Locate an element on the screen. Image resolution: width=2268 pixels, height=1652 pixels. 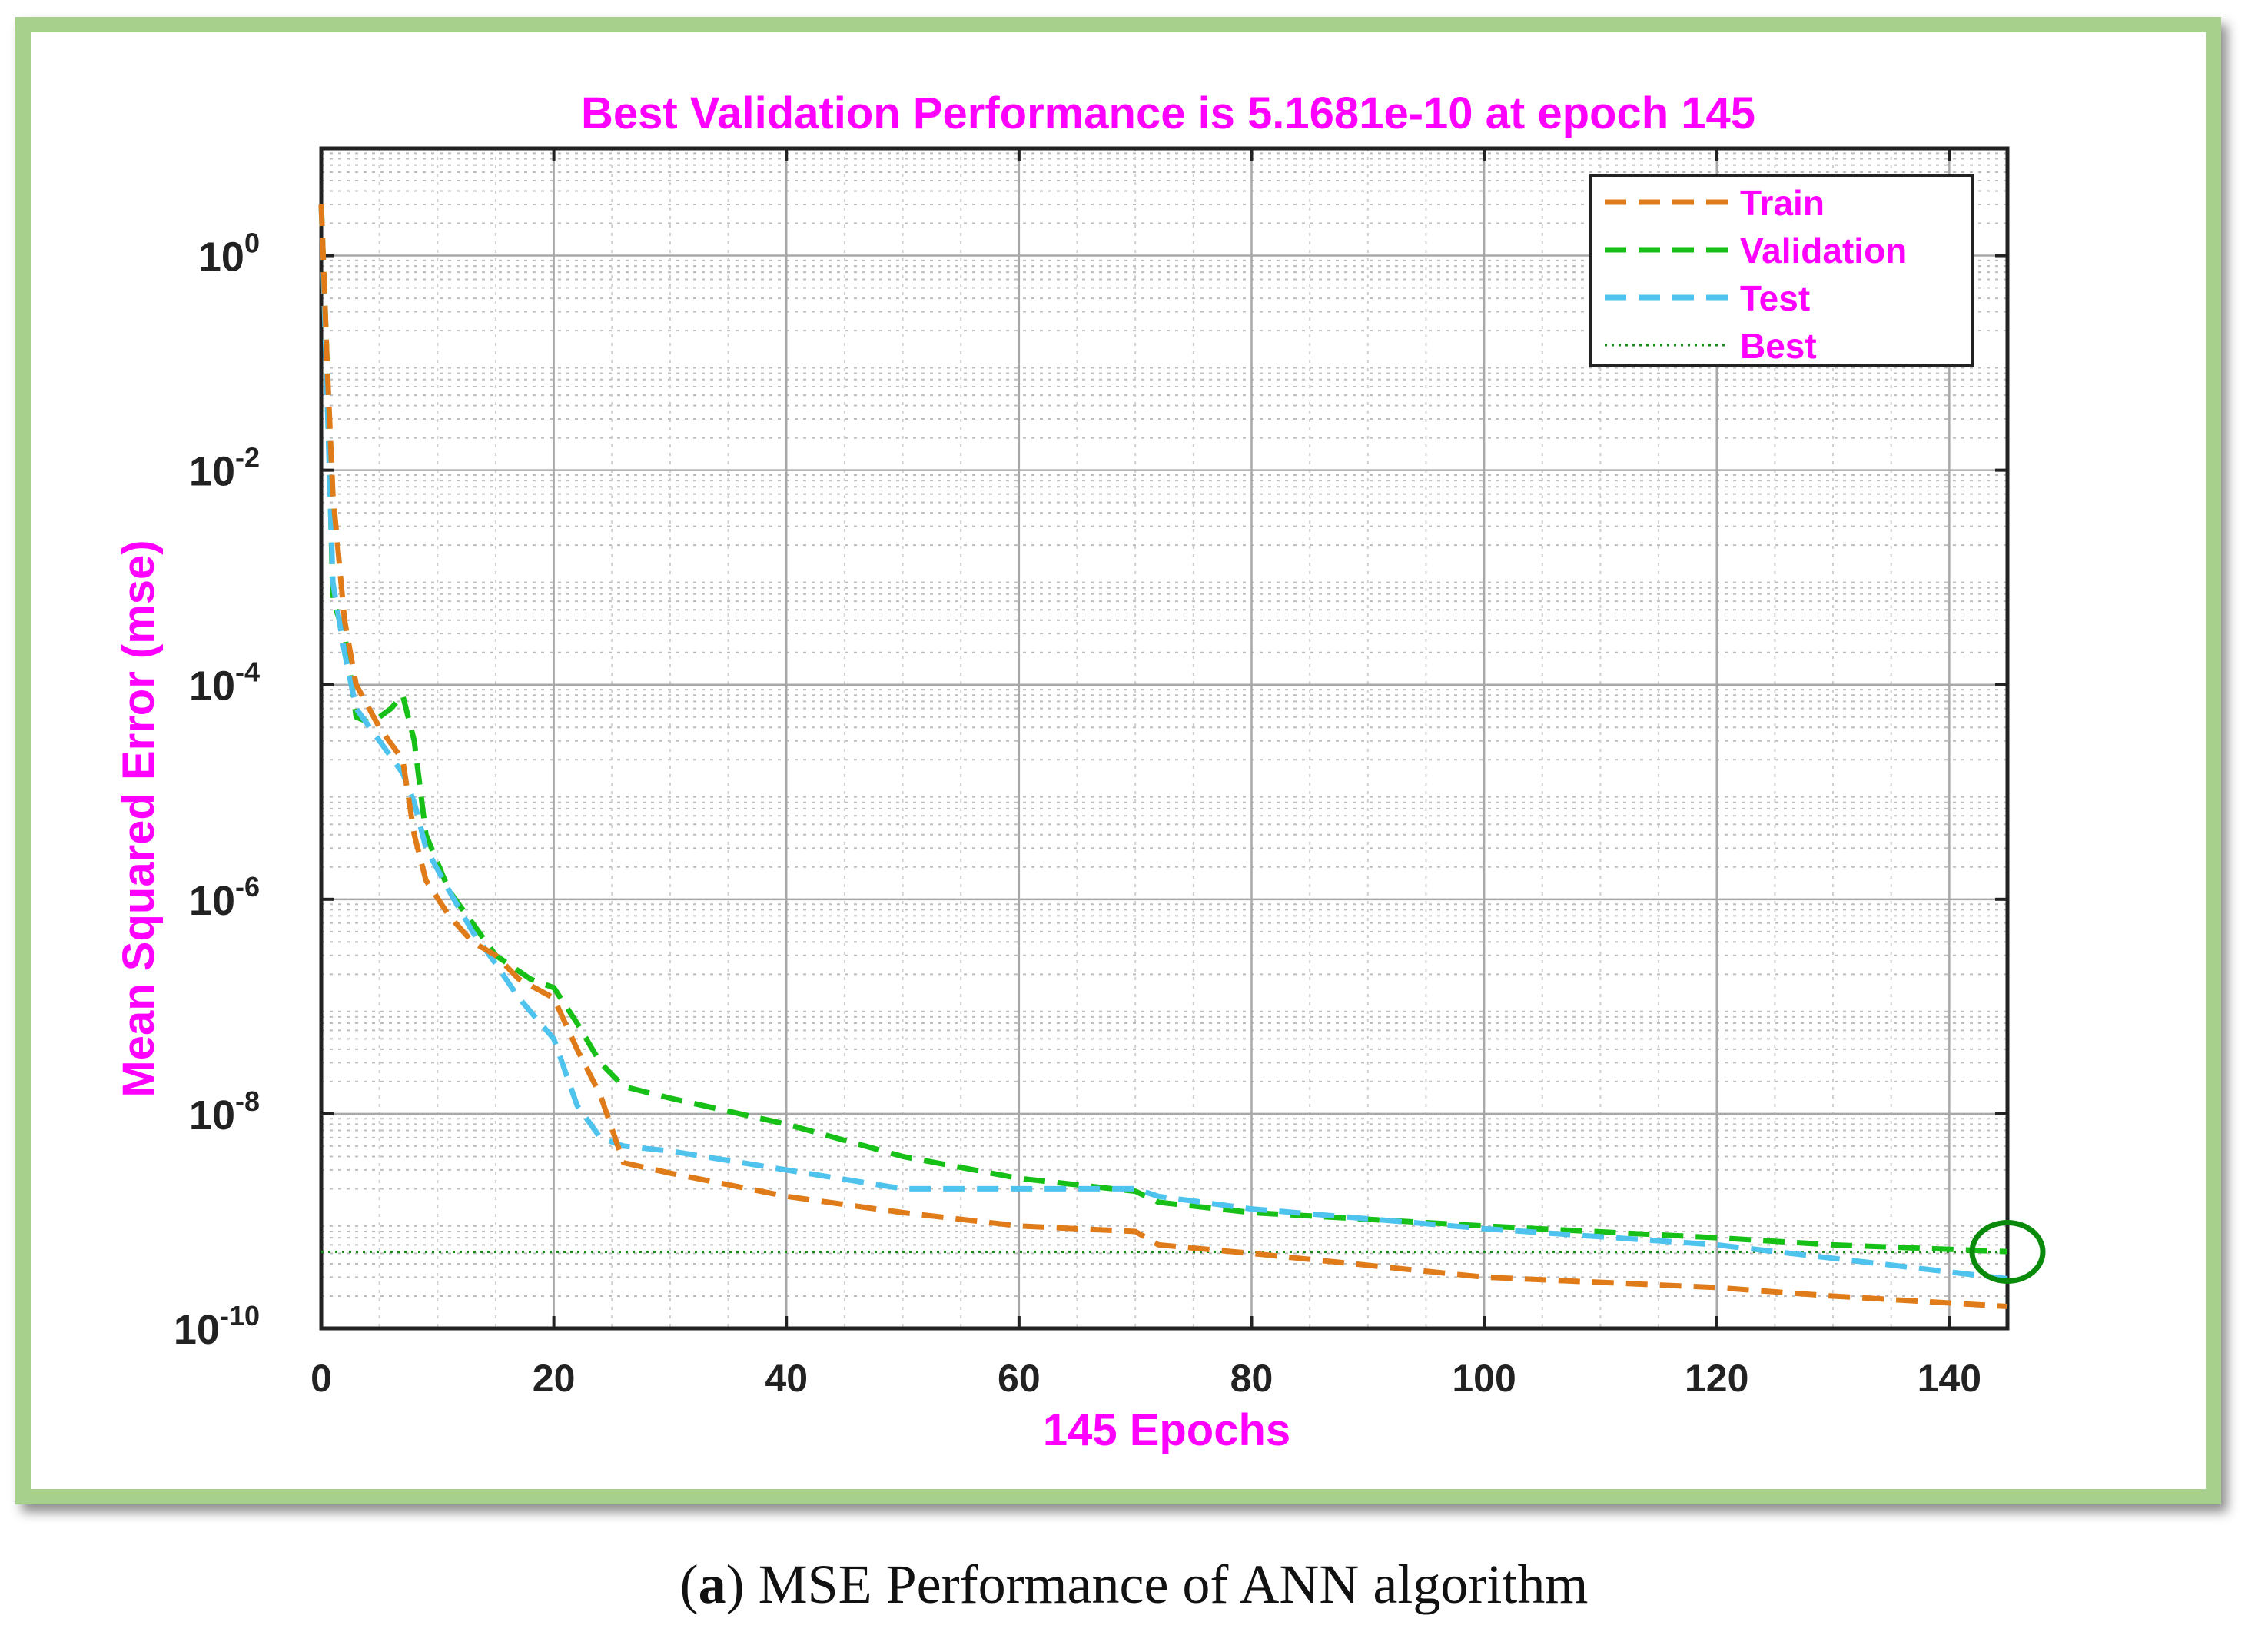
legend-label-validation: Validation is located at coordinates (1823, 251).